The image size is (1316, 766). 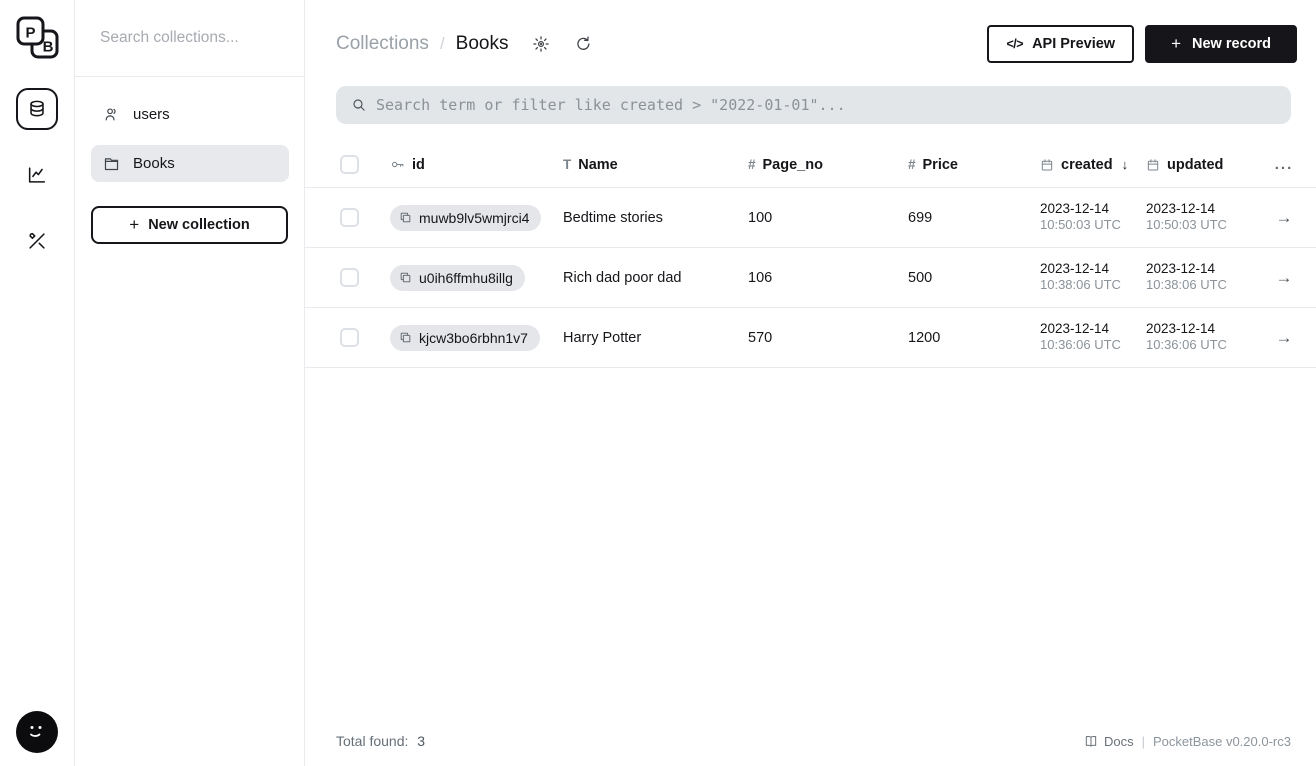 I want to click on svg-text: P, so click(x=30, y=33).